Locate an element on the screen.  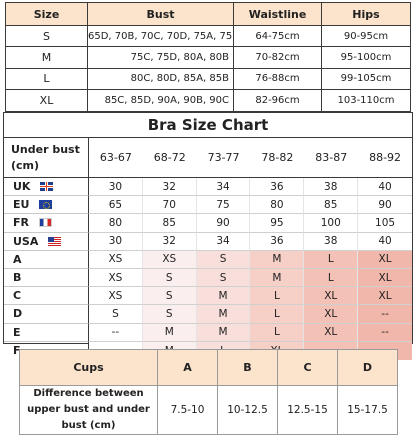
cup-a-value: 7.5-10 is located at coordinates (187, 410).